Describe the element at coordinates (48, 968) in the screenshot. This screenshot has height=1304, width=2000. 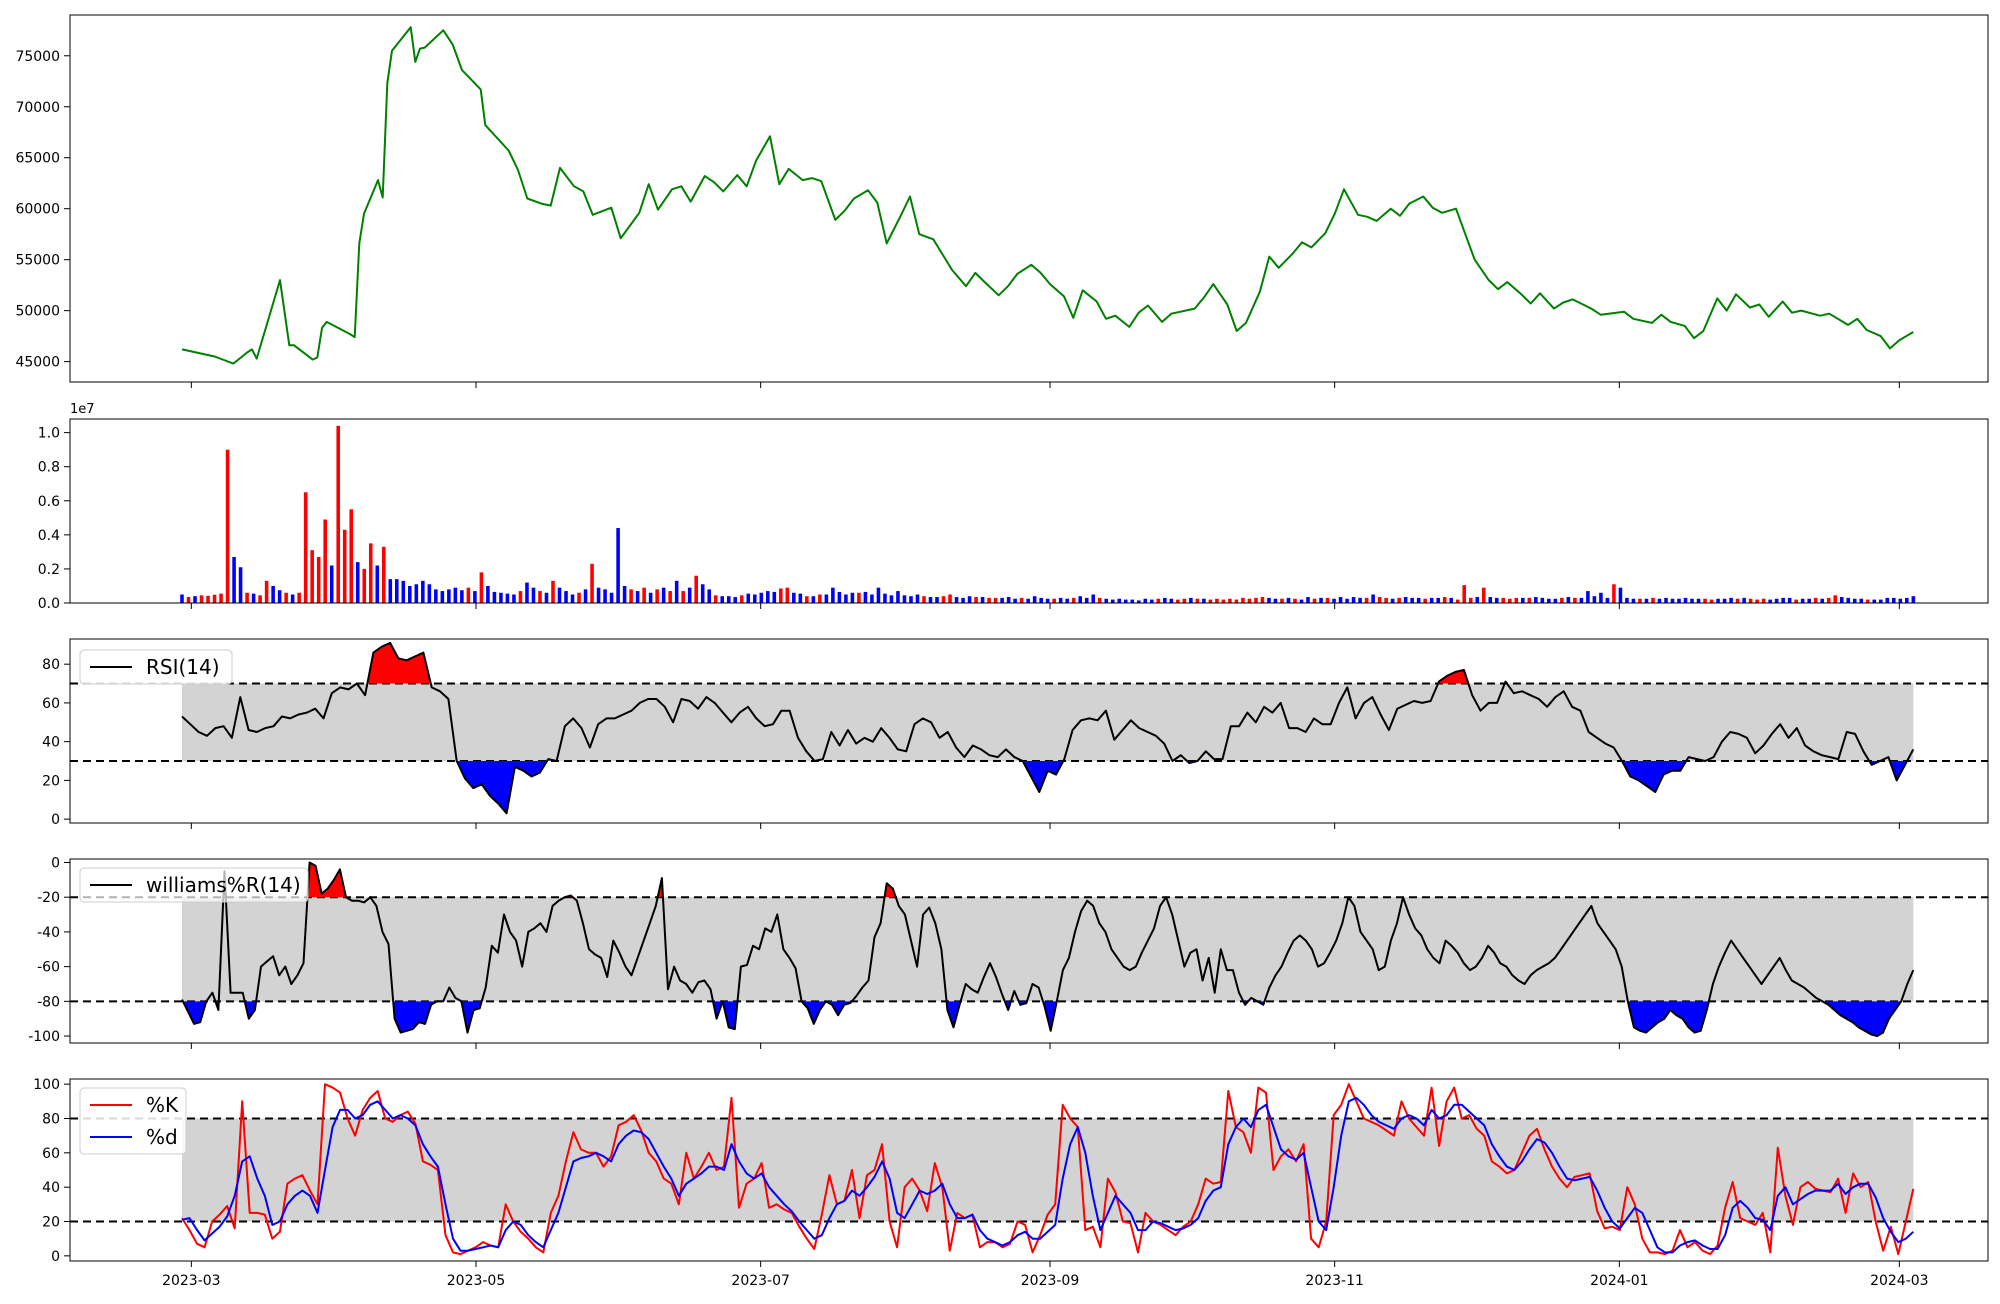
I see `williams-ytick-label: -60` at that location.